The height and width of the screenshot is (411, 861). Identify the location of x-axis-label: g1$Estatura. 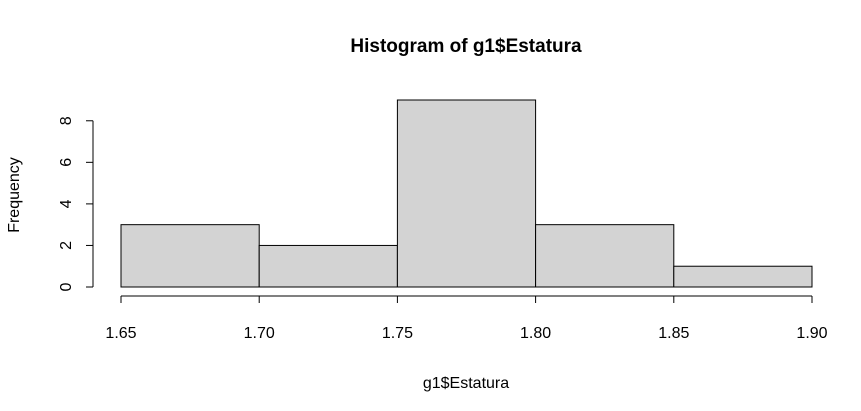
(466, 383).